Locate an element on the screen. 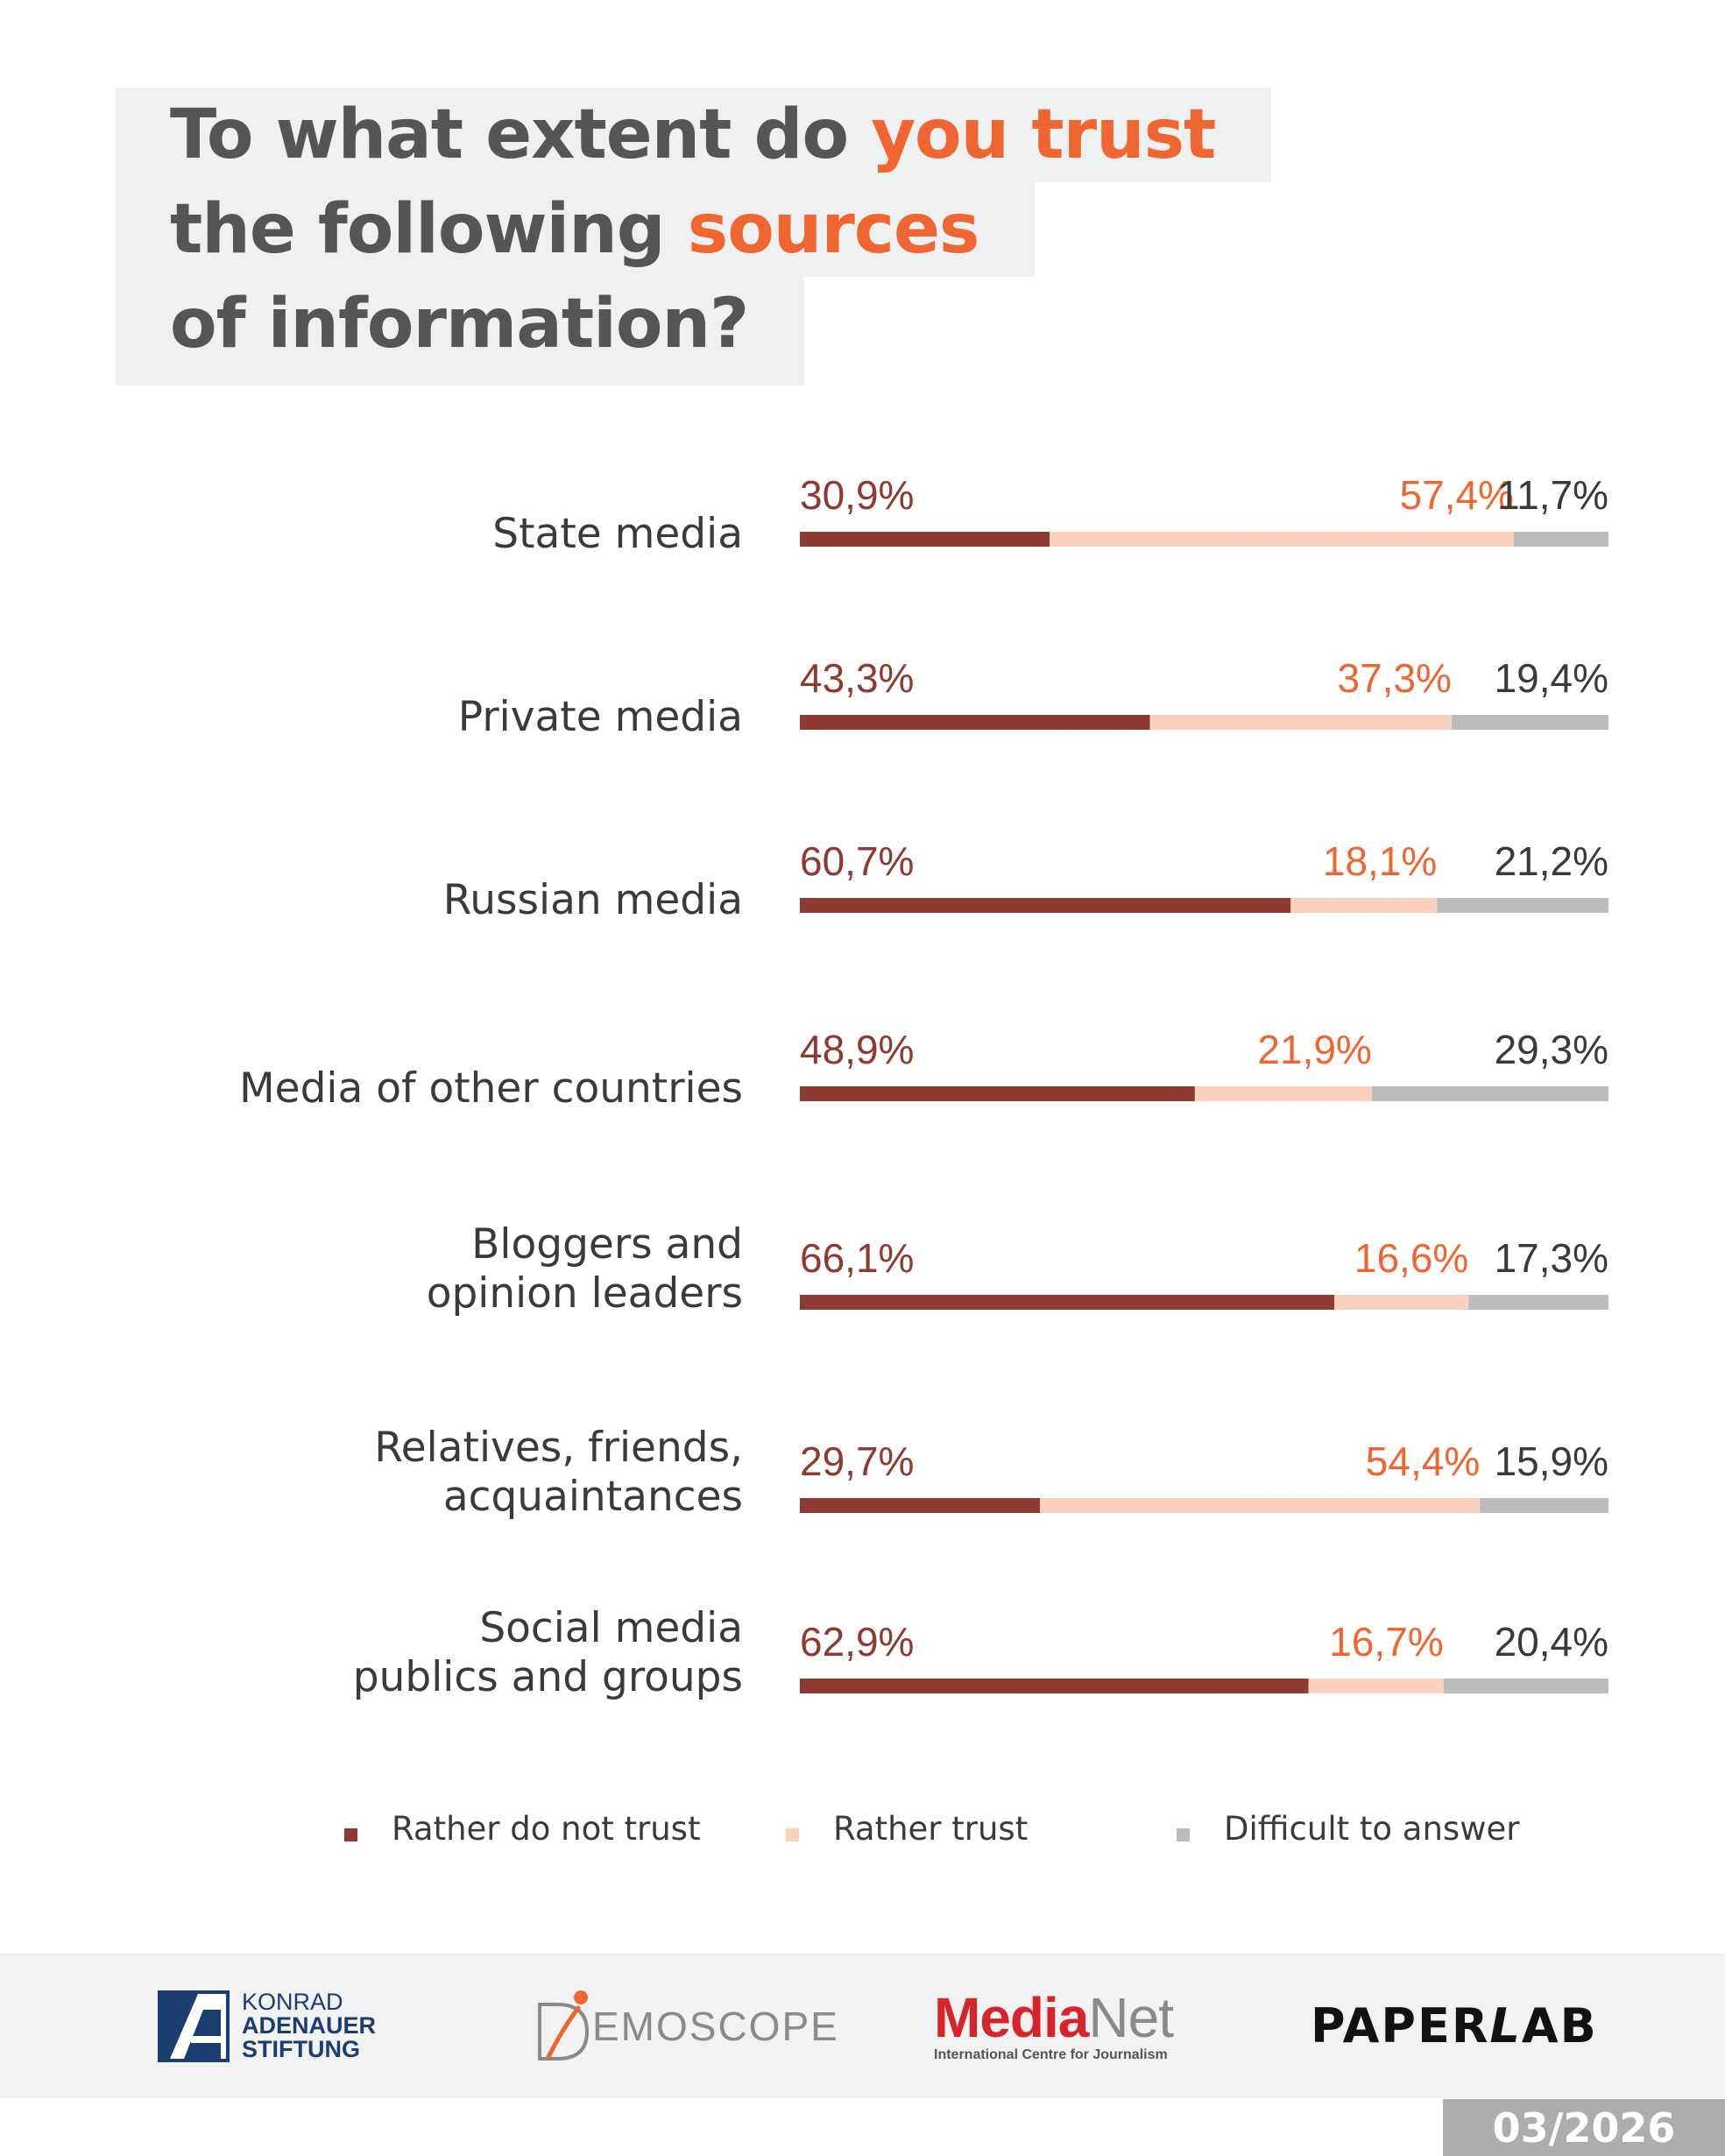 This screenshot has height=2156, width=1725. legend-swatch-not-trust is located at coordinates (351, 1834).